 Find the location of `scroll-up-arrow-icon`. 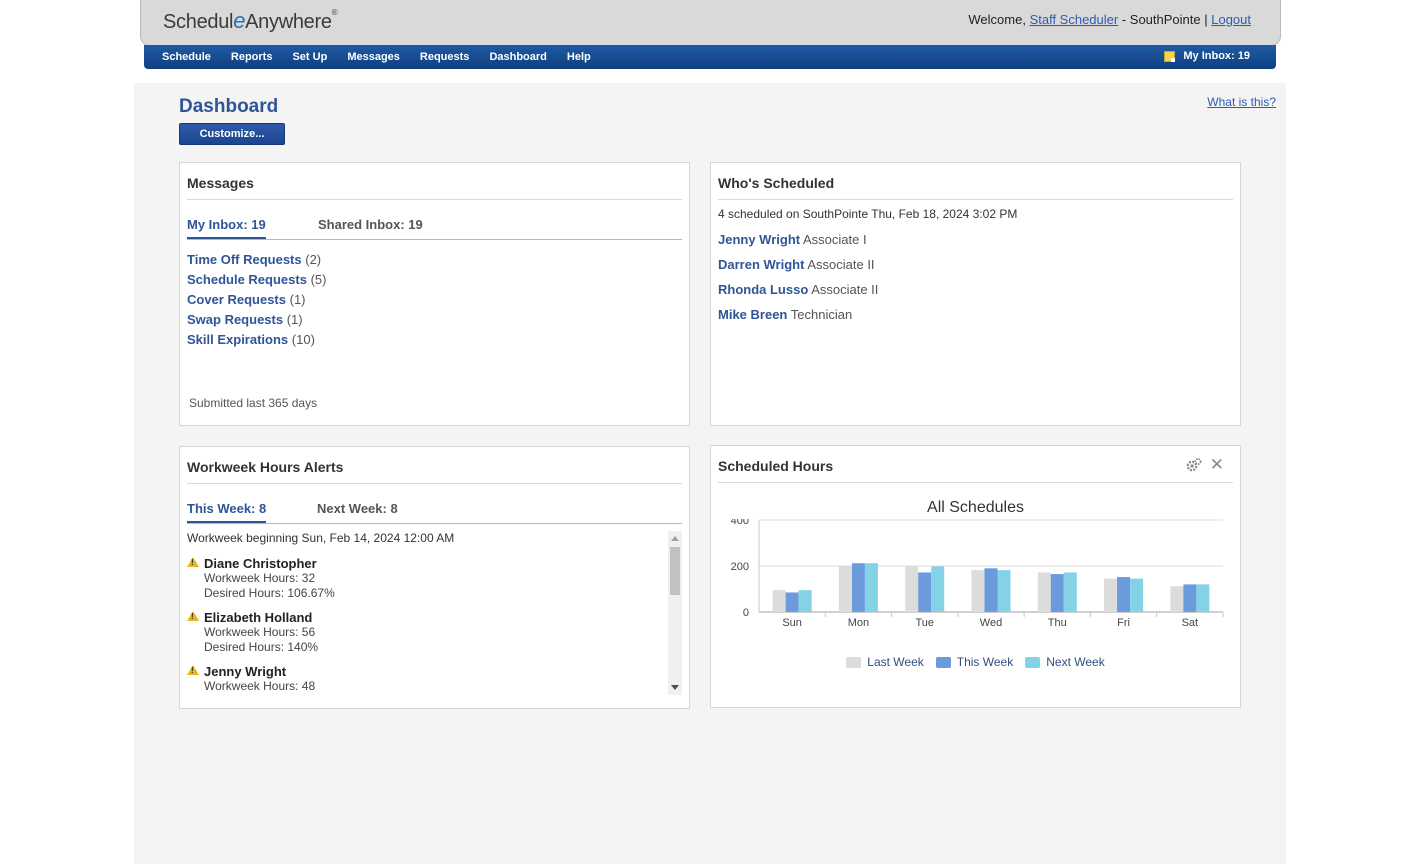

scroll-up-arrow-icon is located at coordinates (675, 538).